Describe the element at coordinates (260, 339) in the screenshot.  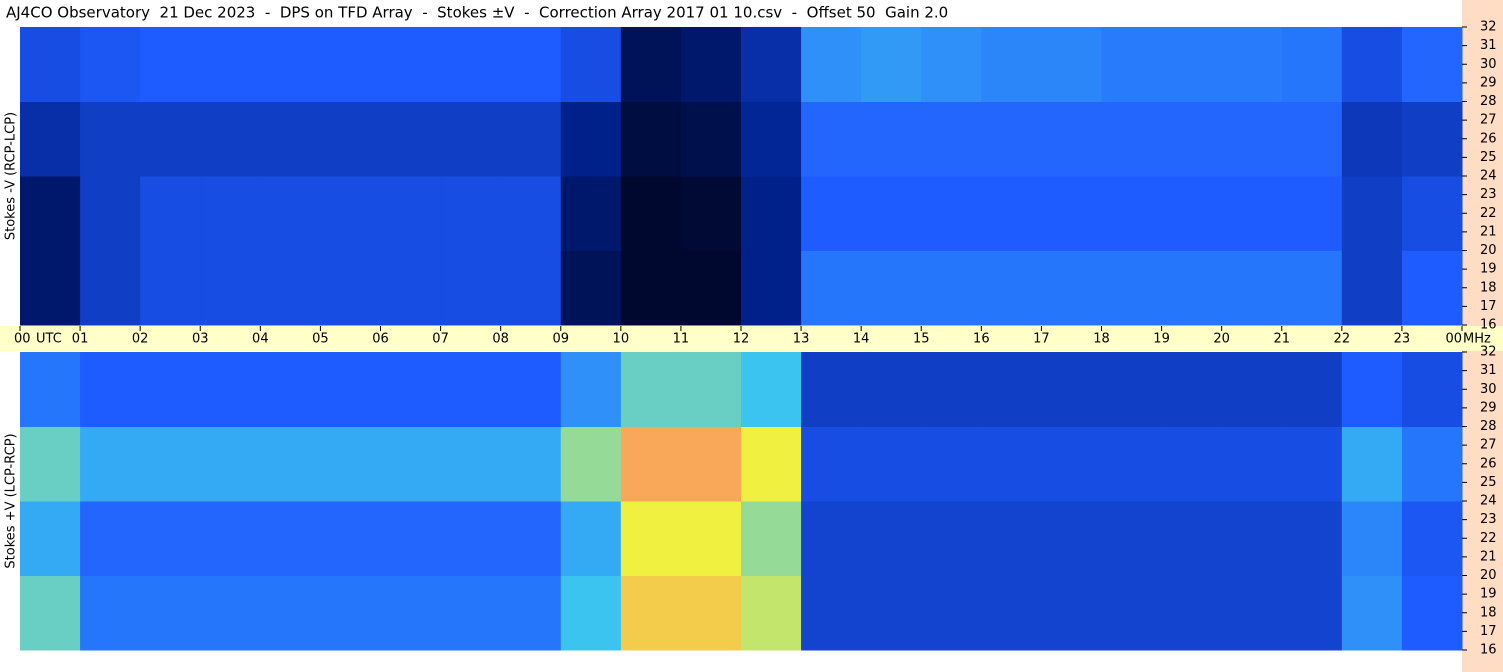
I see `x-tick-label: 04` at that location.